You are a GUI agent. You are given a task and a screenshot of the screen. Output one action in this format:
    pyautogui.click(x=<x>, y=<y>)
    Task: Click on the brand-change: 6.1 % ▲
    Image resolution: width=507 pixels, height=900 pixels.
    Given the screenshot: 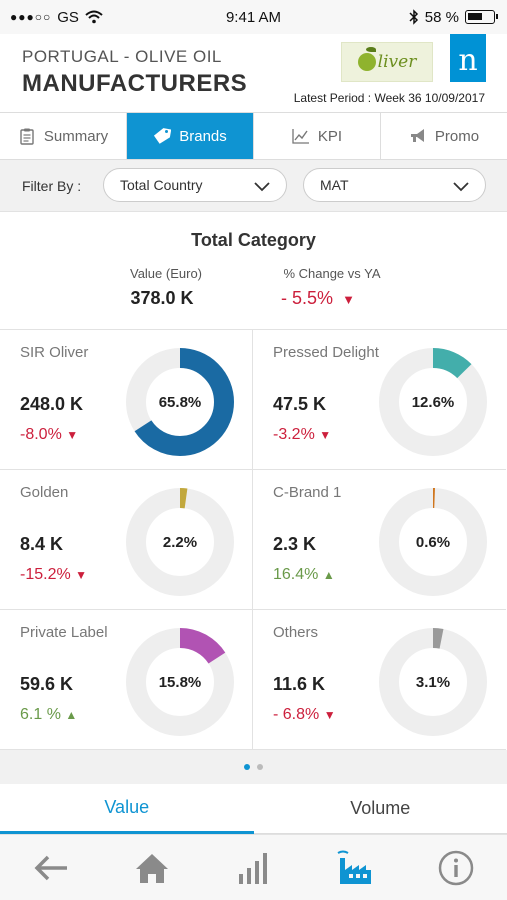 What is the action you would take?
    pyautogui.click(x=48, y=715)
    